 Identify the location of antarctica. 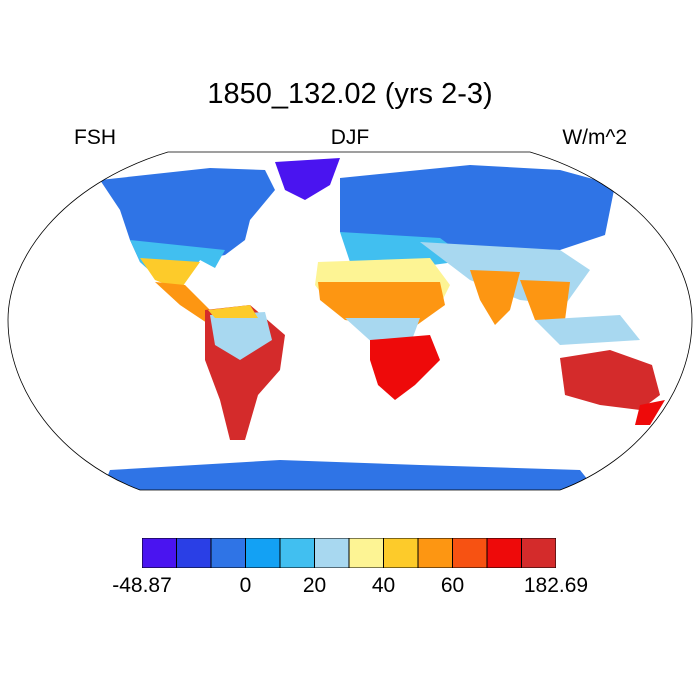
(350, 475).